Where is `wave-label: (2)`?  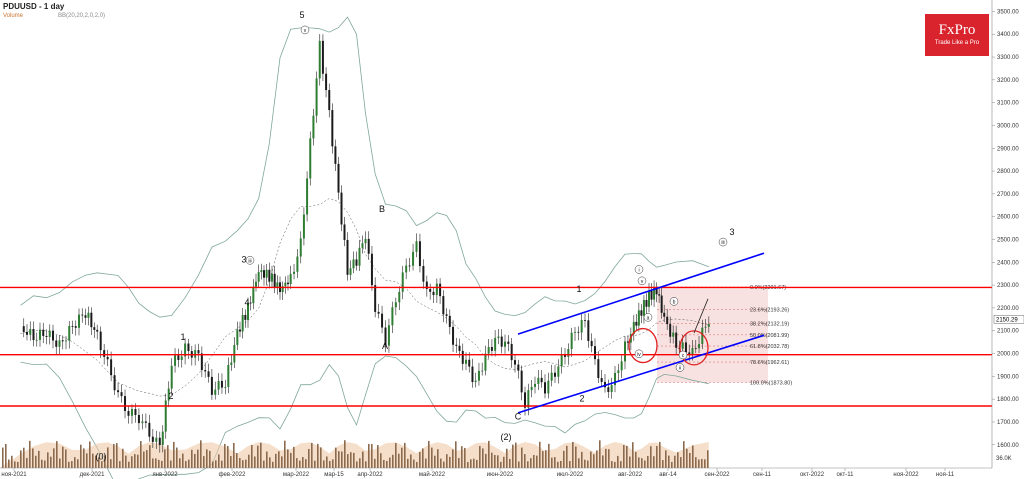 wave-label: (2) is located at coordinates (506, 437).